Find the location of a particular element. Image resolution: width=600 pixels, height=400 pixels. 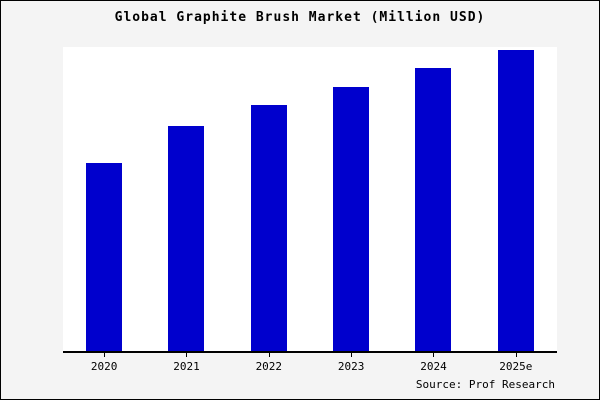

bar-column: 2024 is located at coordinates (433, 210).